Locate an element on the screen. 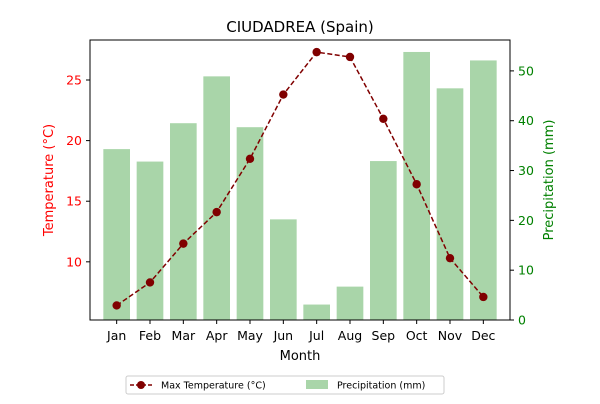 The image size is (600, 404). temperature-point-jan is located at coordinates (116, 305).